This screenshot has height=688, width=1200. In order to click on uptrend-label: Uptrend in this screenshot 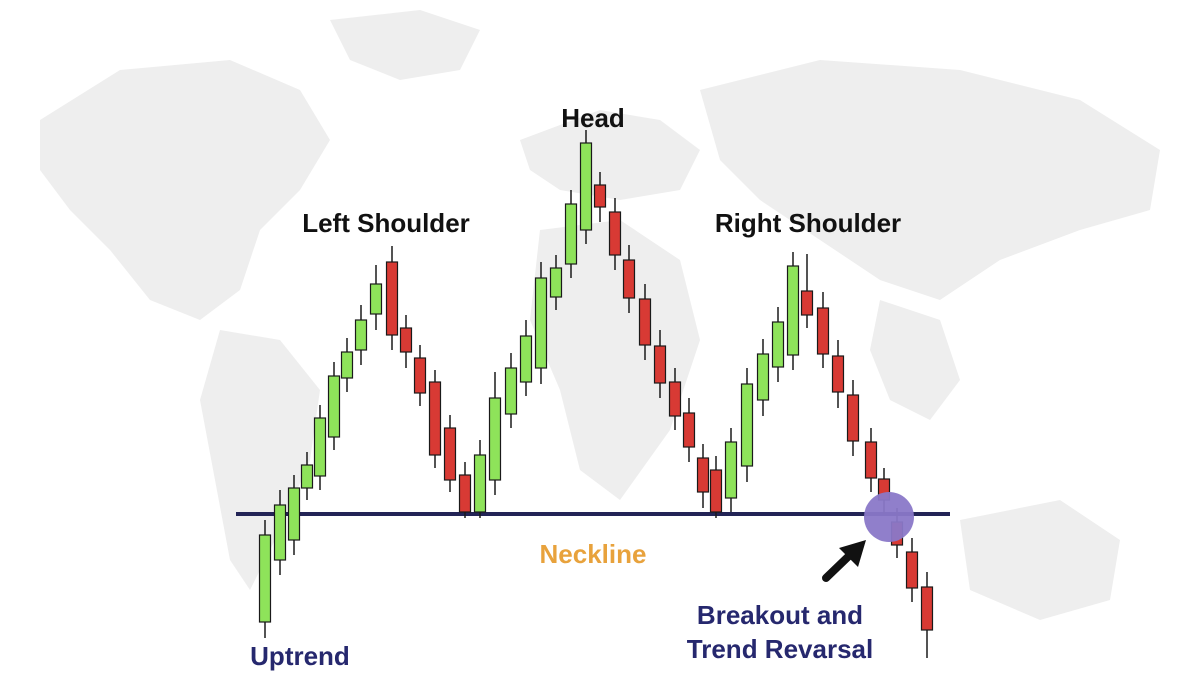, I will do `click(300, 656)`.